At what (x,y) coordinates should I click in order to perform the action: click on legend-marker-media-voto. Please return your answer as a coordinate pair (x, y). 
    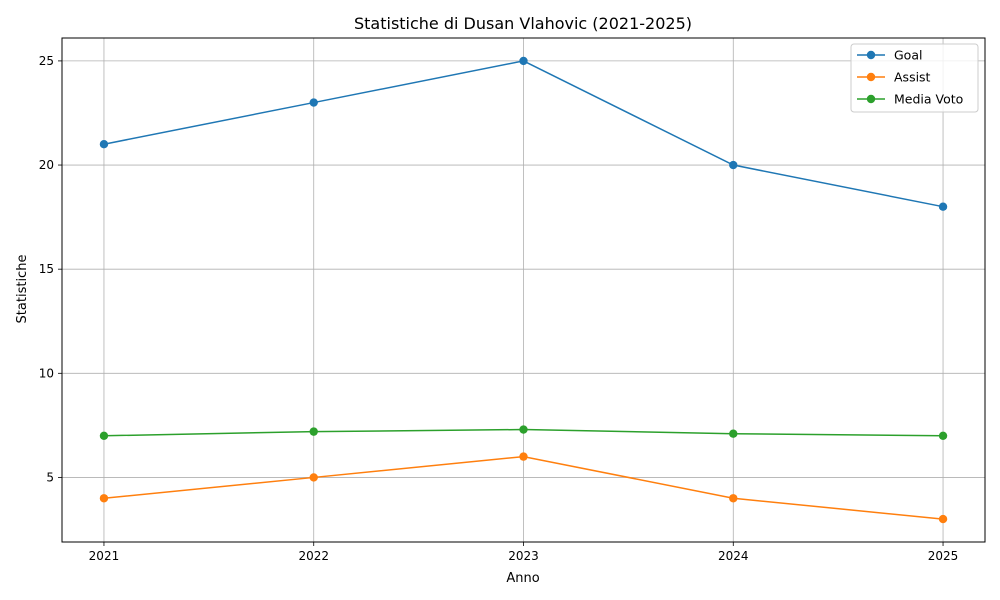
    Looking at the image, I should click on (871, 99).